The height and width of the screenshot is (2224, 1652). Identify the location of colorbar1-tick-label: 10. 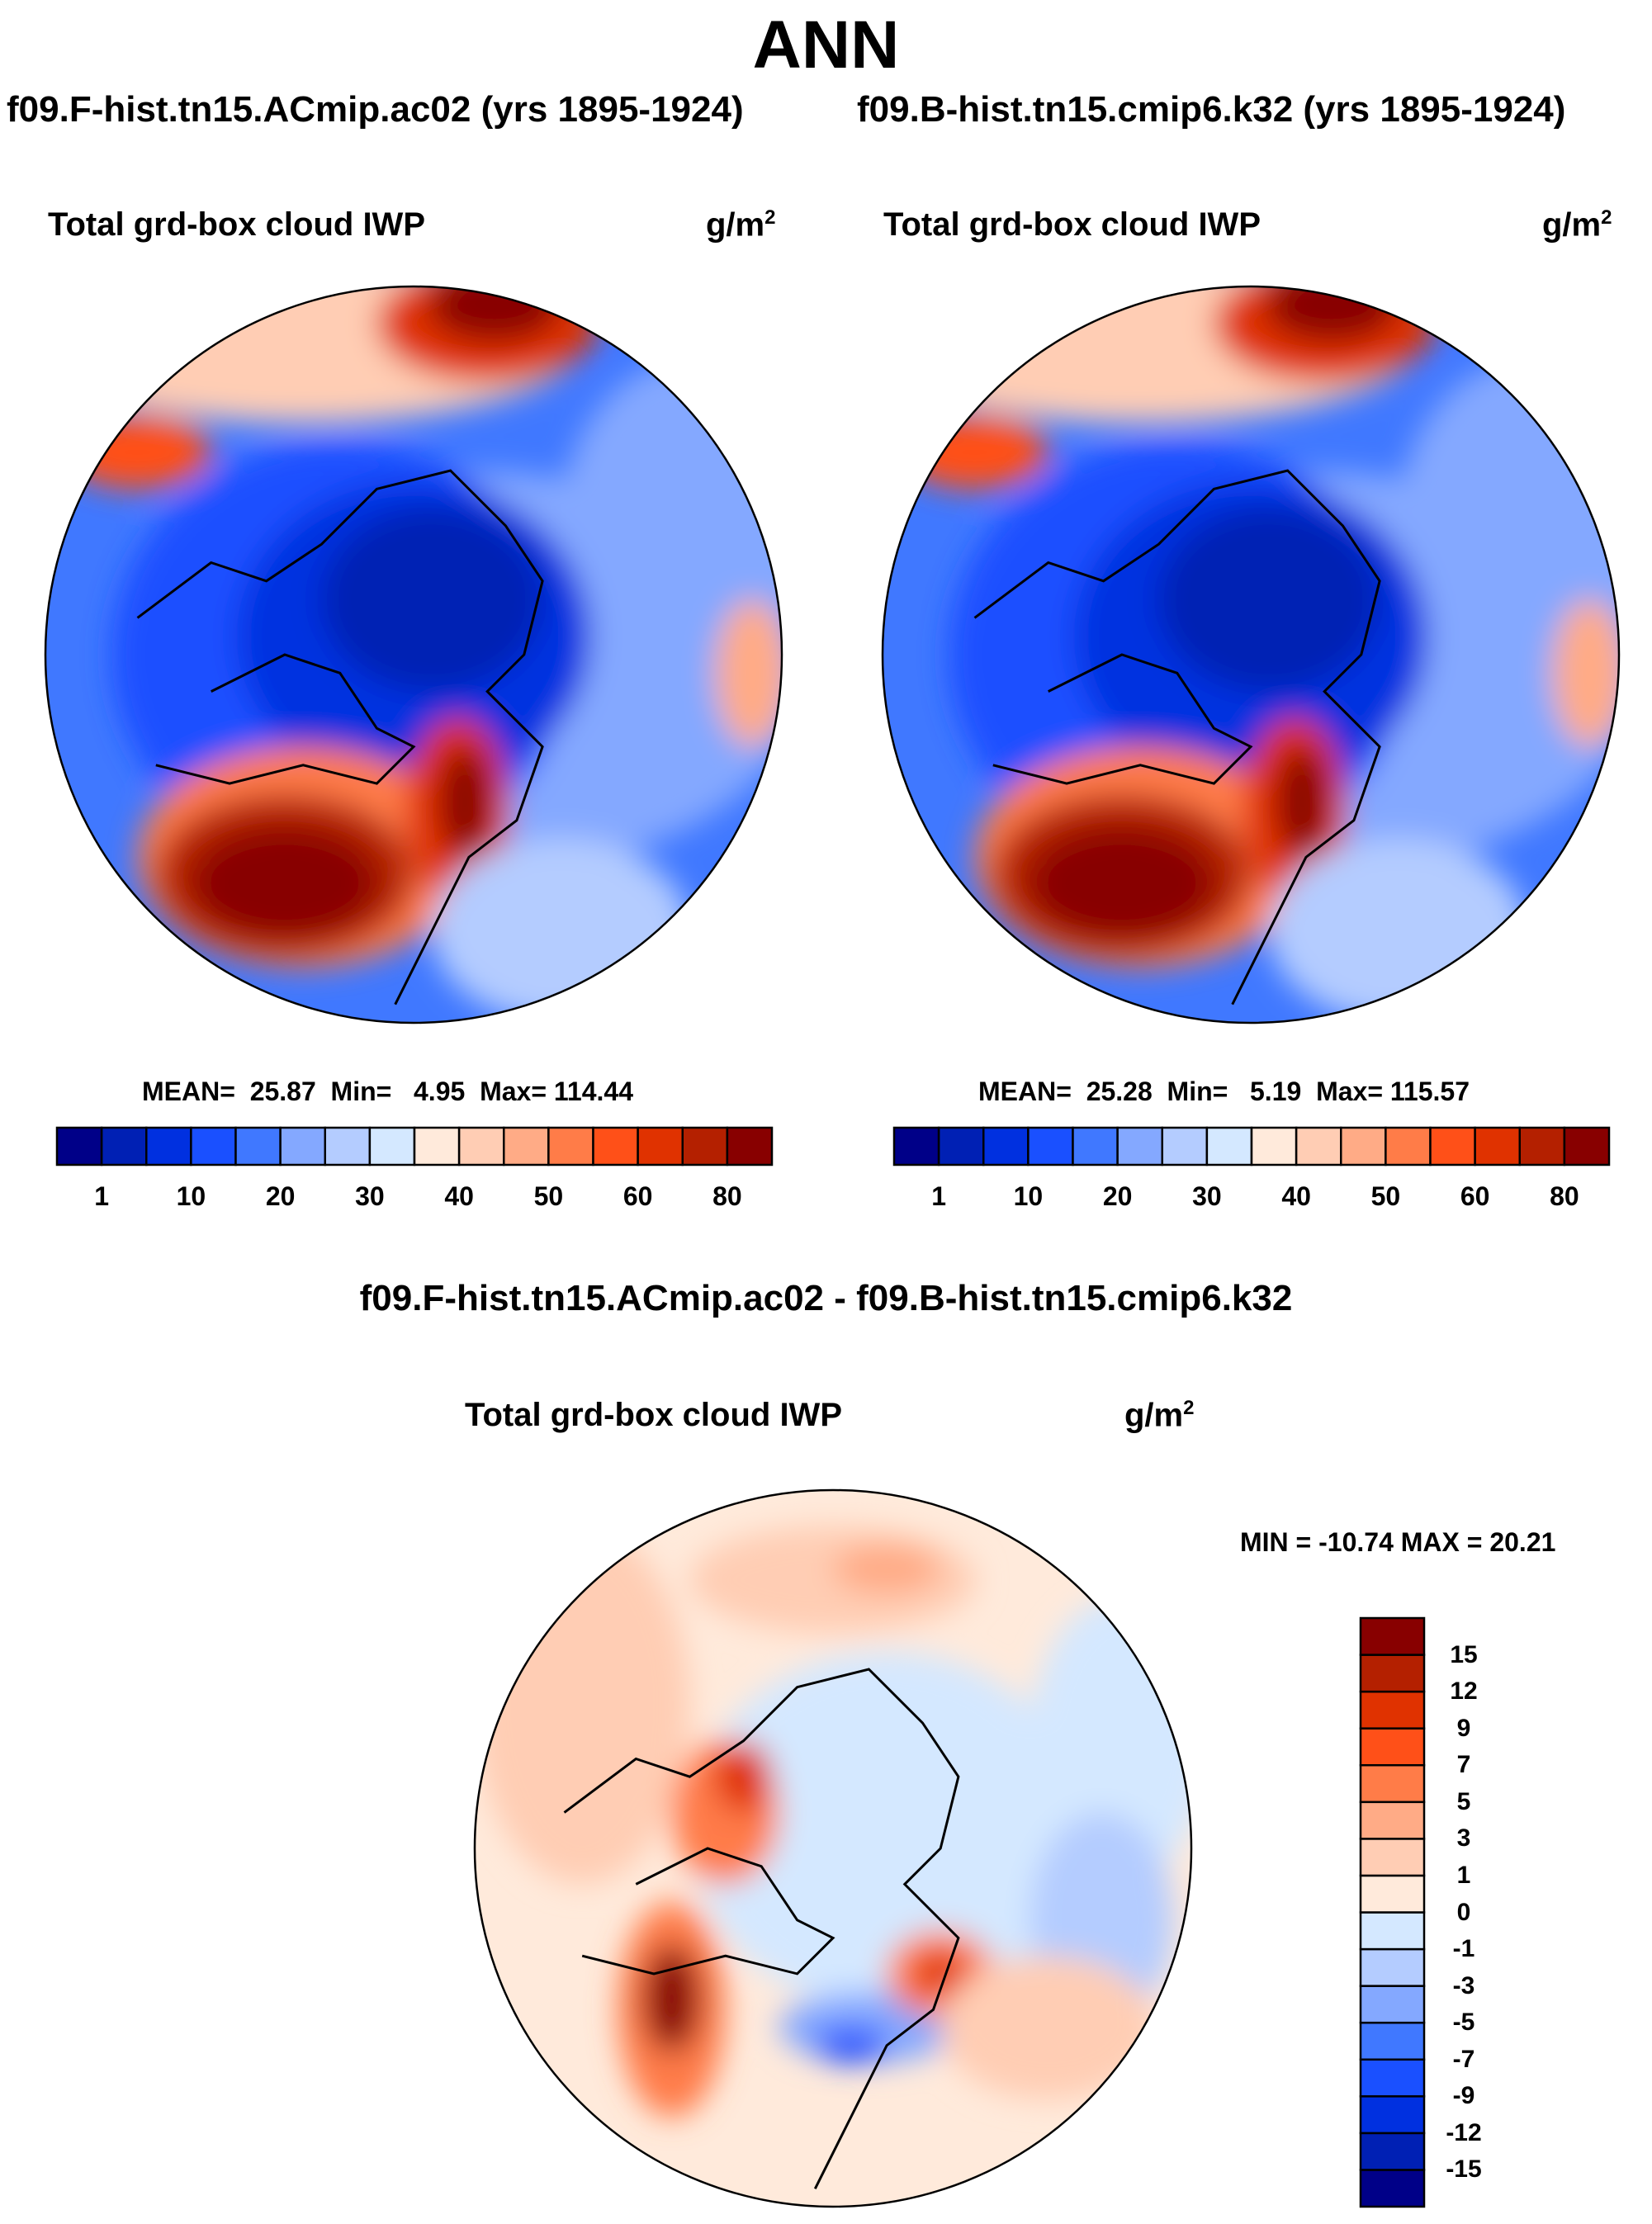
(191, 1196).